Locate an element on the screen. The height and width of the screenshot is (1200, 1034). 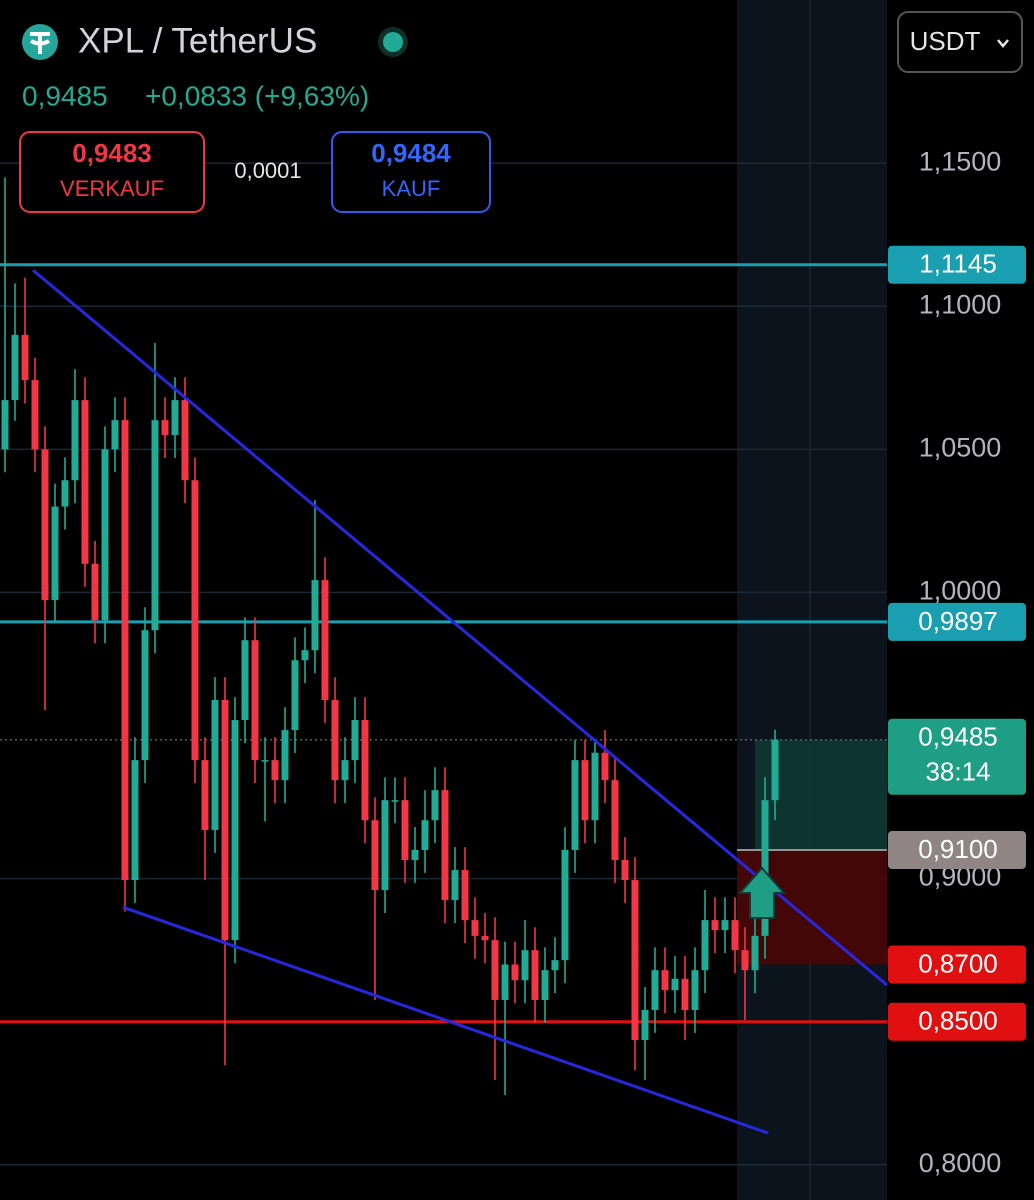
last-price: 0,9485 is located at coordinates (65, 95).